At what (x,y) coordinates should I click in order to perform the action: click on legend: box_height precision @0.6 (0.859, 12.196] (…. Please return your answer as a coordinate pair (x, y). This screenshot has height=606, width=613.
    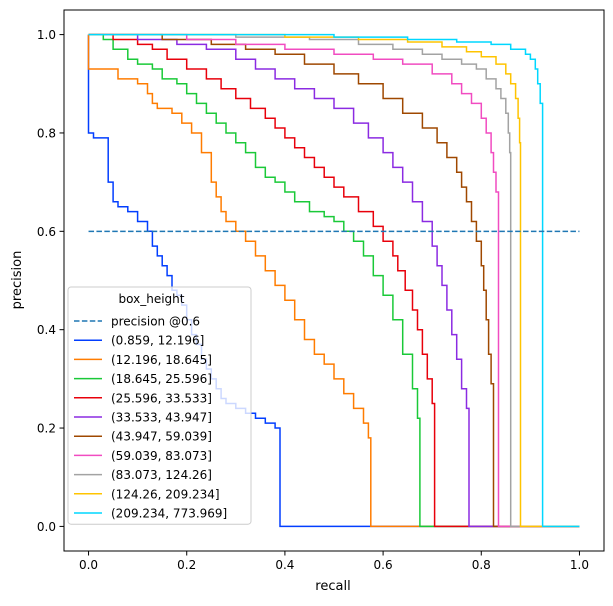
    Looking at the image, I should click on (159, 405).